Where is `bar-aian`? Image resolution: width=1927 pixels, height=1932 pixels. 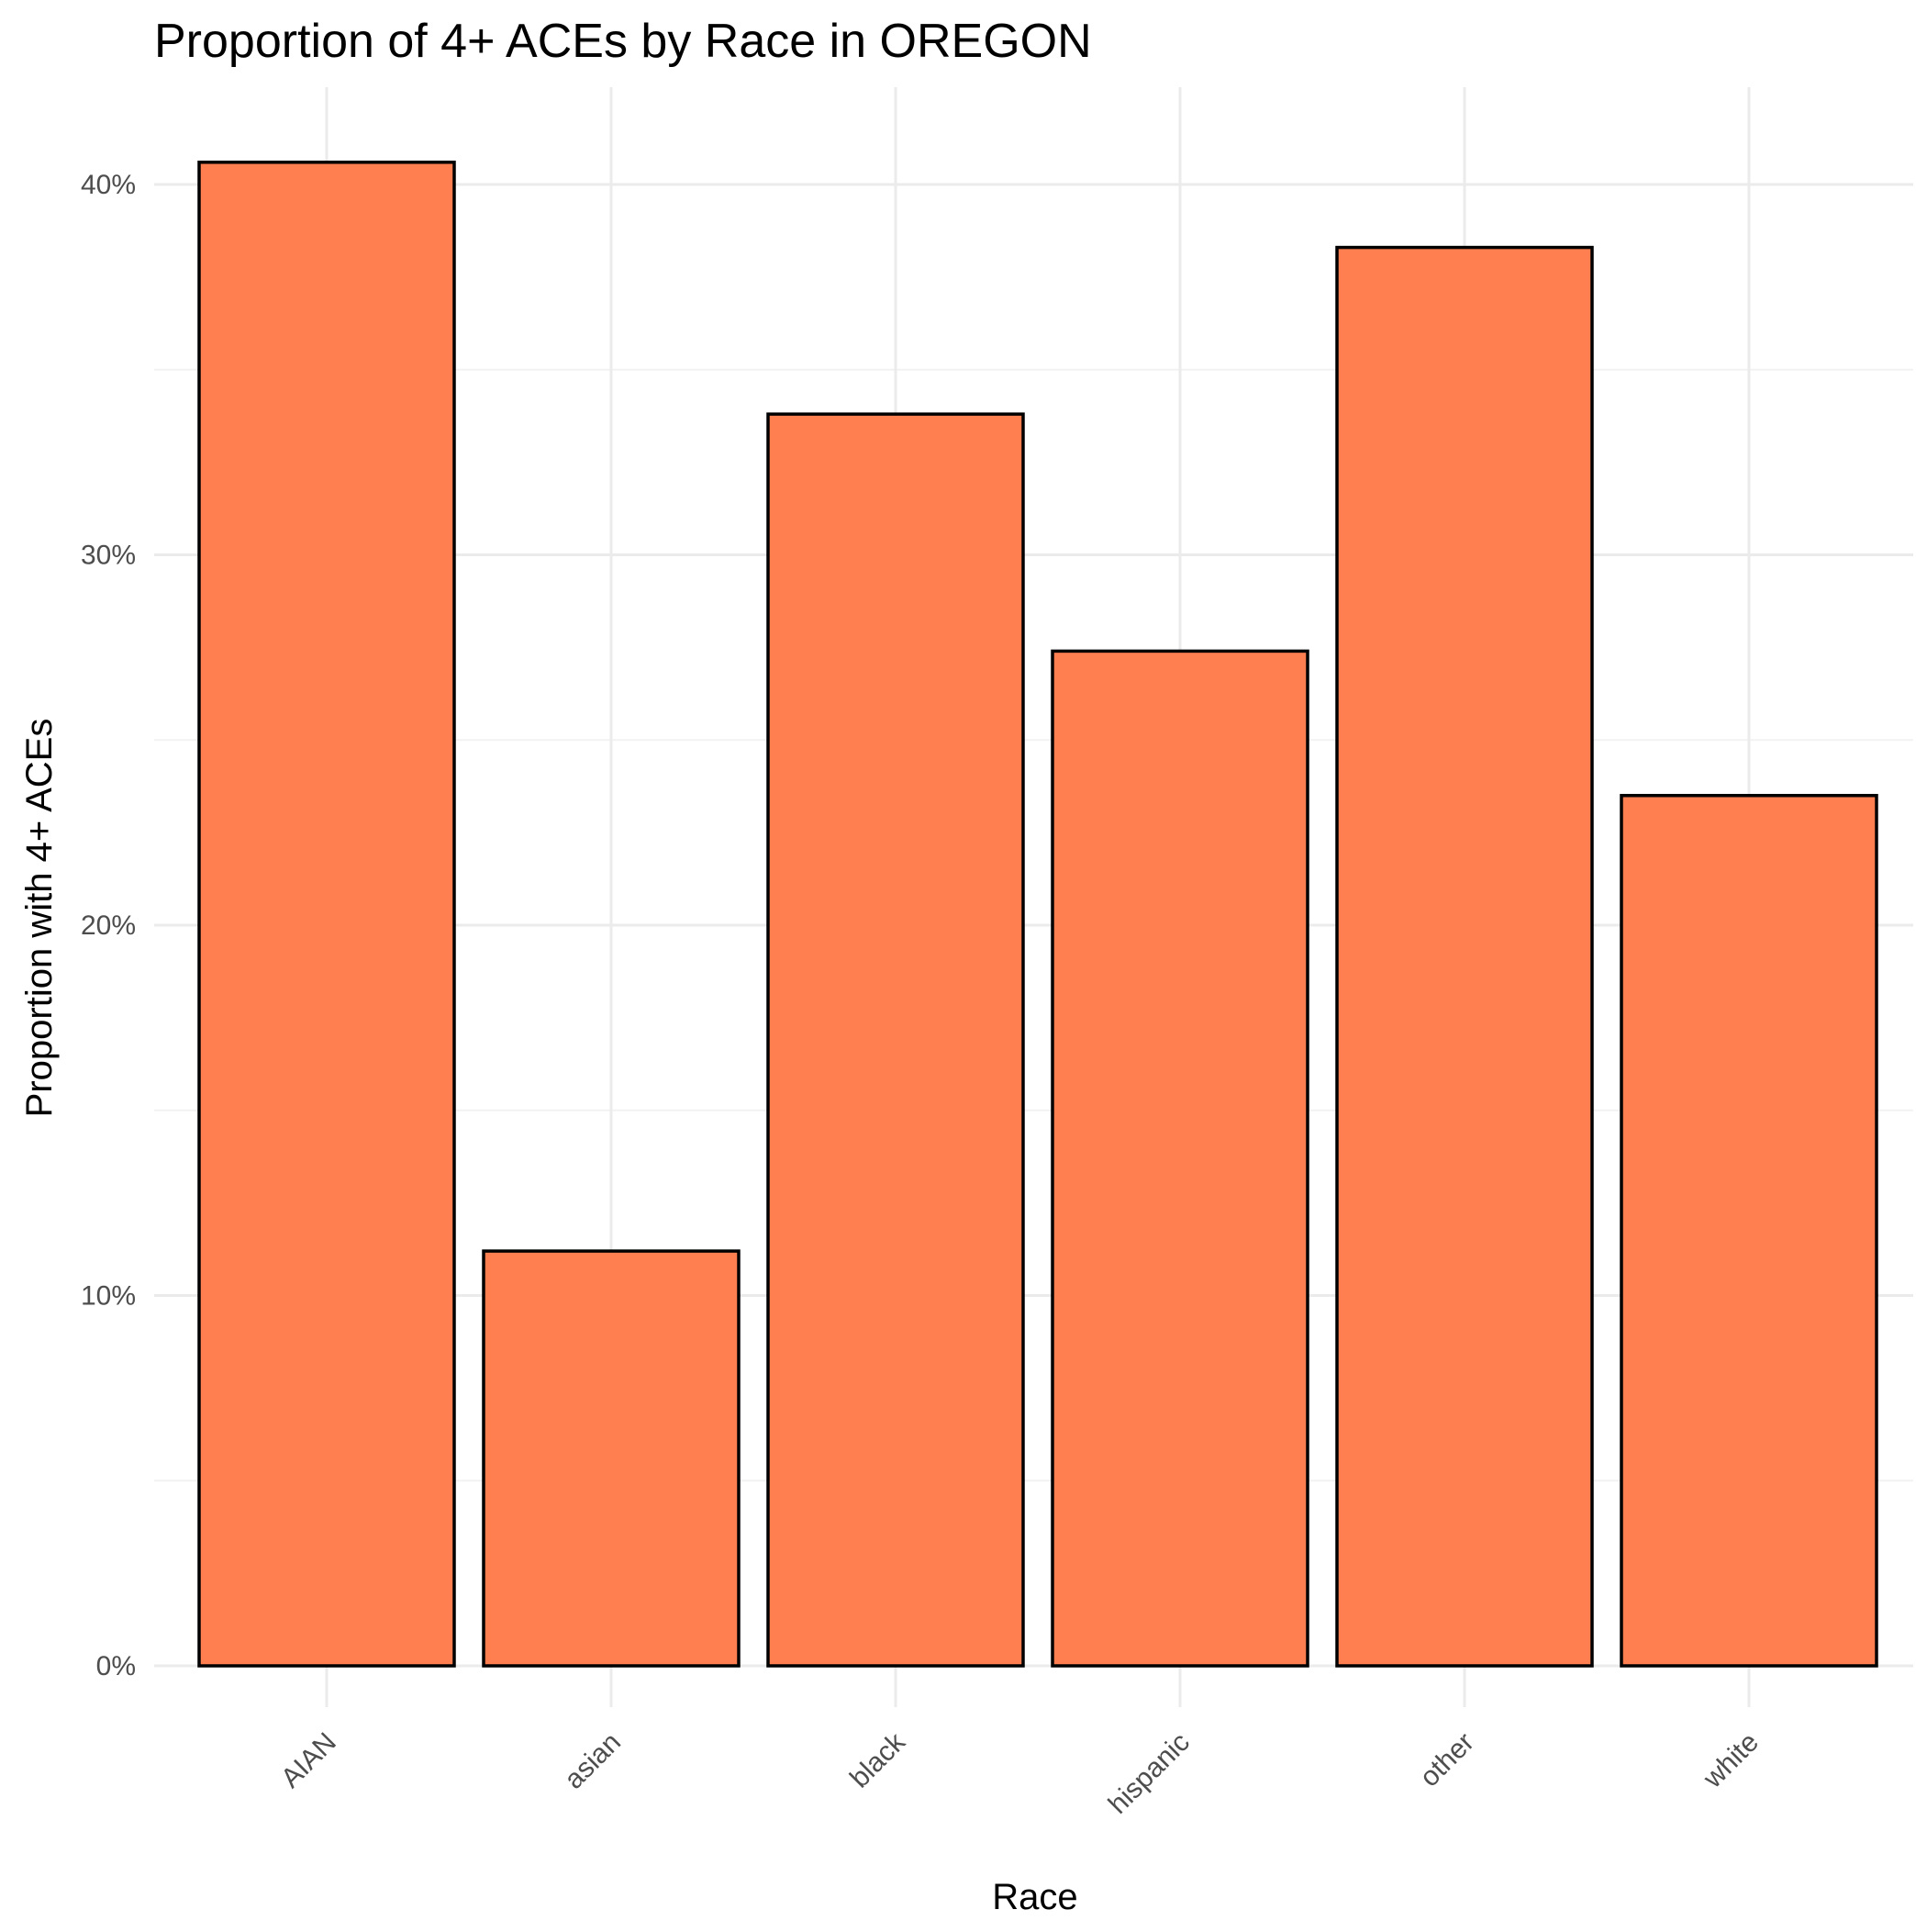
bar-aian is located at coordinates (326, 915).